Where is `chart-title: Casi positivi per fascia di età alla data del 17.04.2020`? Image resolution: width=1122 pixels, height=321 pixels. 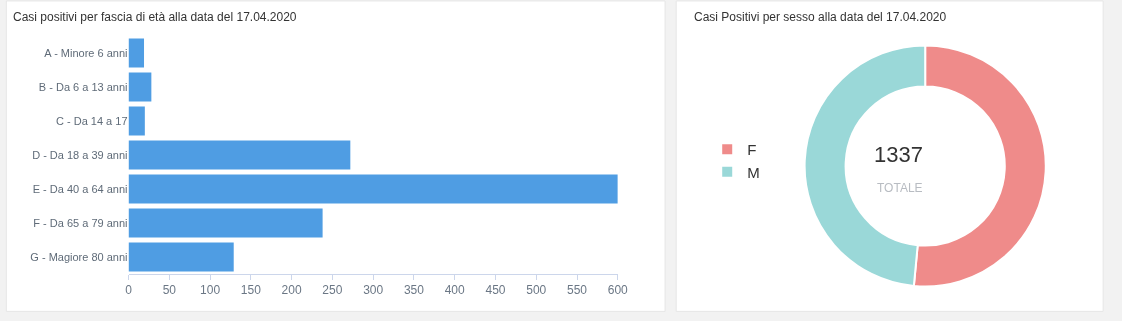
chart-title: Casi positivi per fascia di età alla data del 17.04.2020 is located at coordinates (155, 17).